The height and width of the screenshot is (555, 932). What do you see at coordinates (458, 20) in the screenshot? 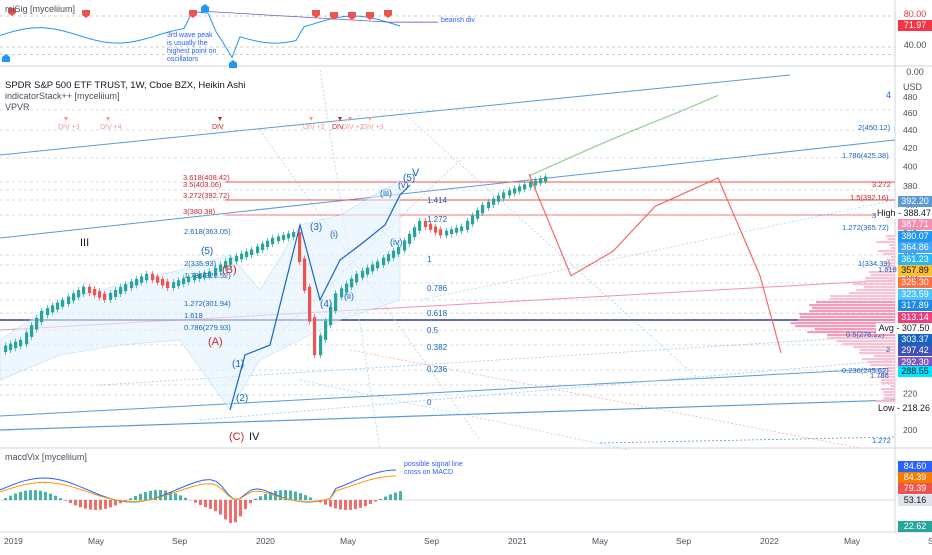
I see `bearish-div-label: bearish div` at bounding box center [458, 20].